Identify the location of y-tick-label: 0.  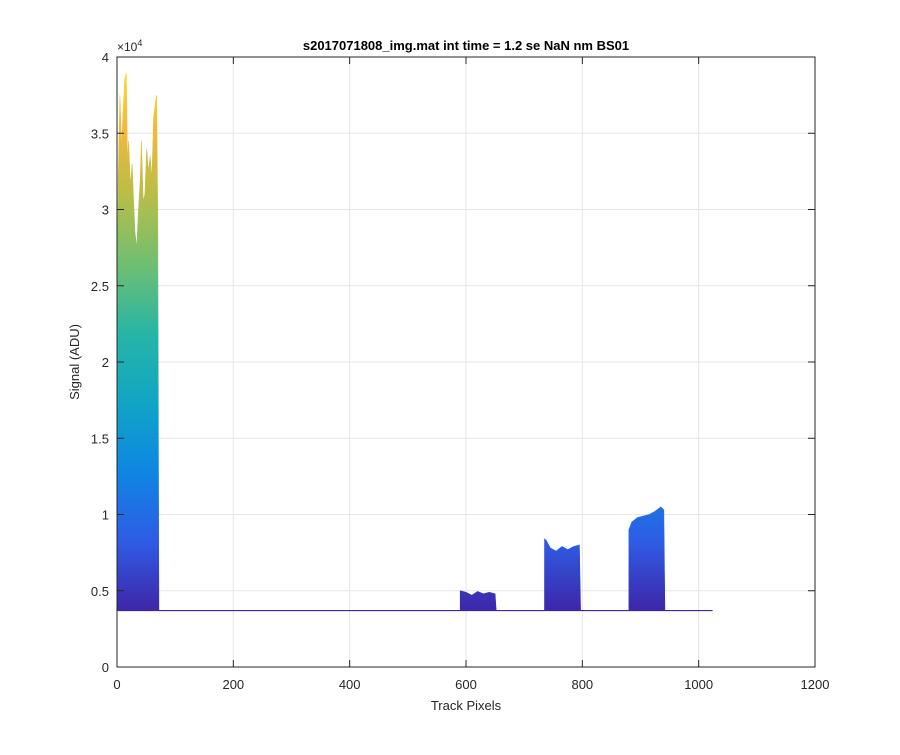
(105, 667).